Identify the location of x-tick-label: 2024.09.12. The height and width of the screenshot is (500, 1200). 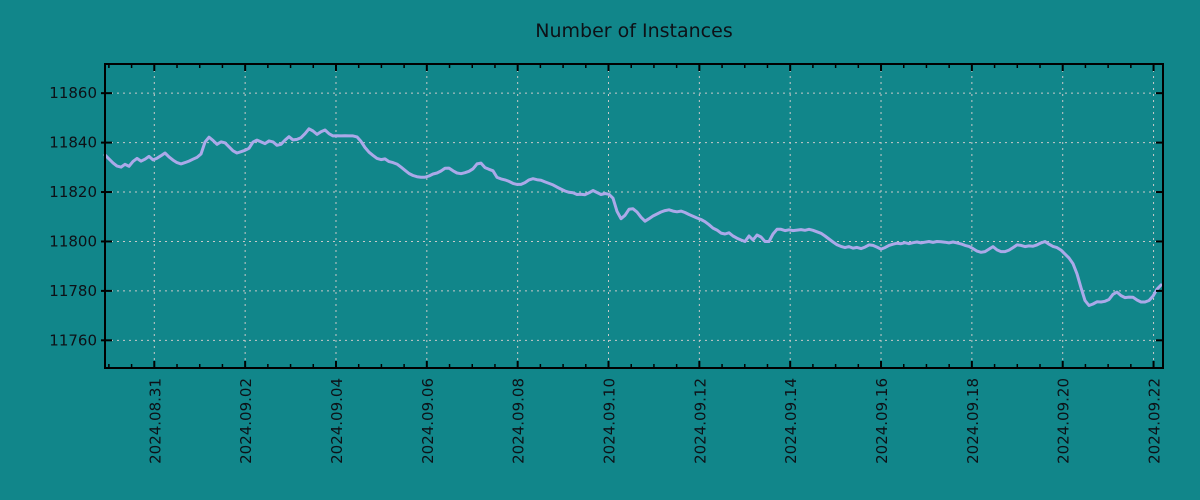
(700, 421).